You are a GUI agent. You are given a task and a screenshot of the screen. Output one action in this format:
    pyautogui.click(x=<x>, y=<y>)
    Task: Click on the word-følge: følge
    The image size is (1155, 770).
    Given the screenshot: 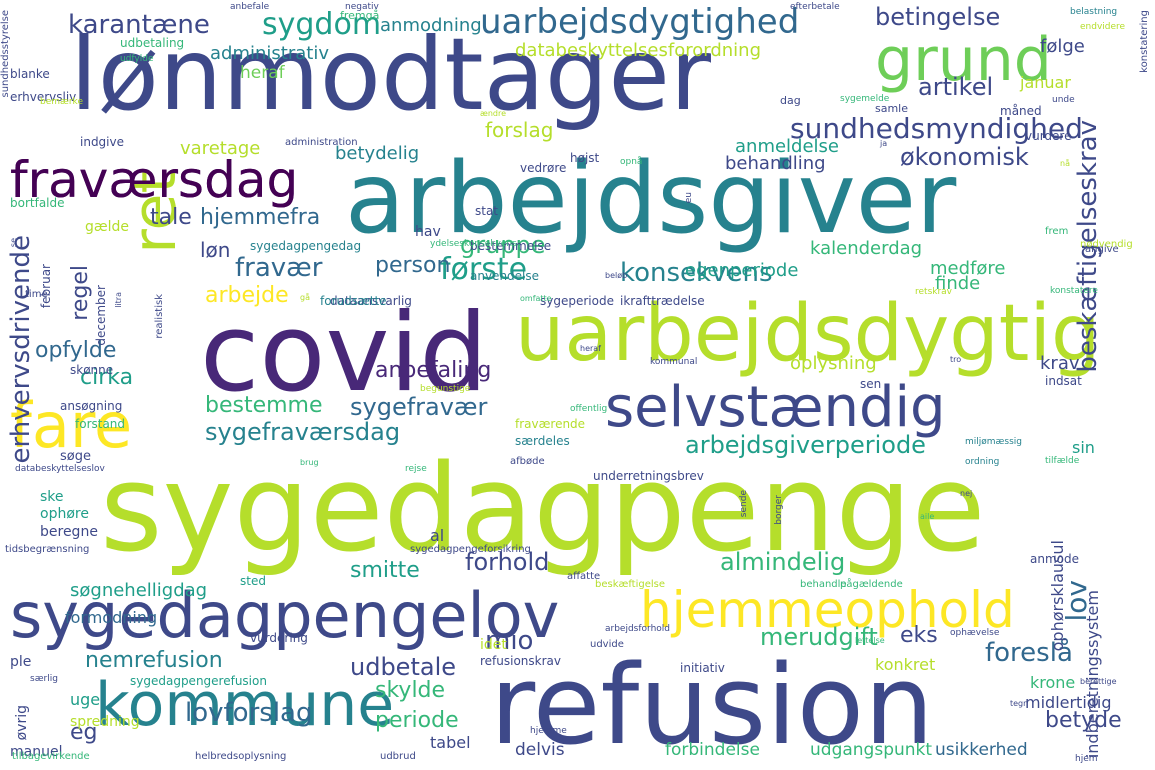 What is the action you would take?
    pyautogui.click(x=1062, y=46)
    